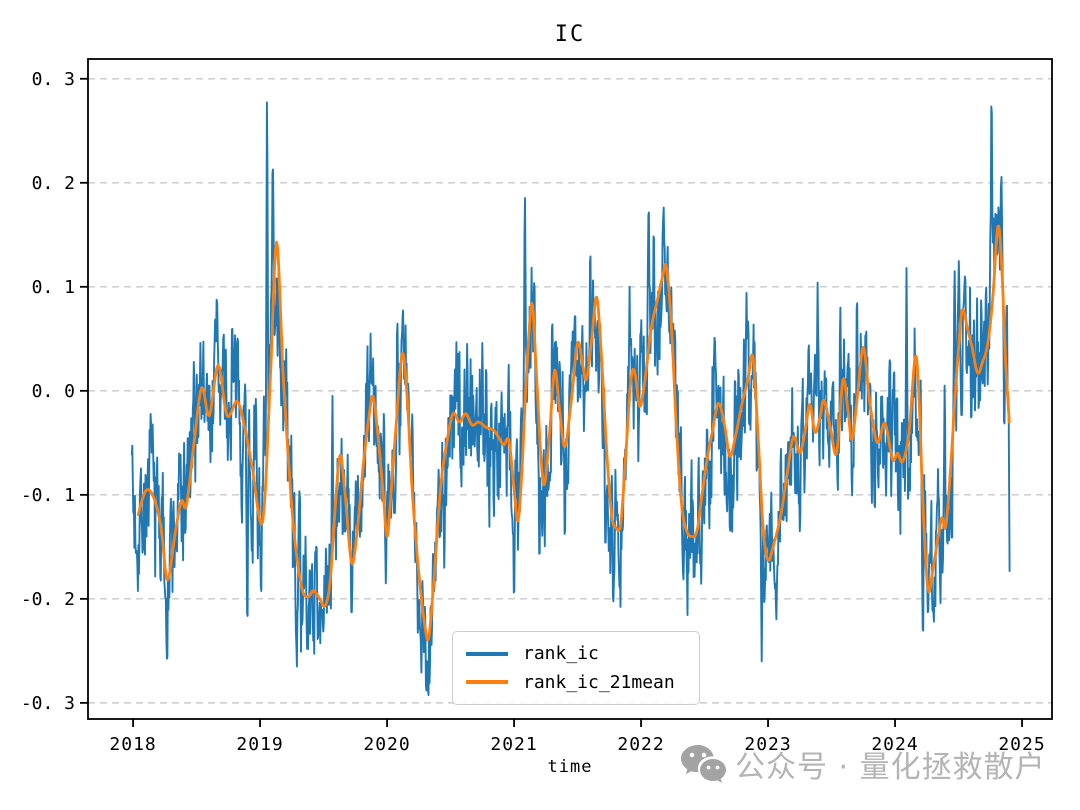 This screenshot has width=1080, height=810. I want to click on x-tick-label: 2024, so click(894, 744).